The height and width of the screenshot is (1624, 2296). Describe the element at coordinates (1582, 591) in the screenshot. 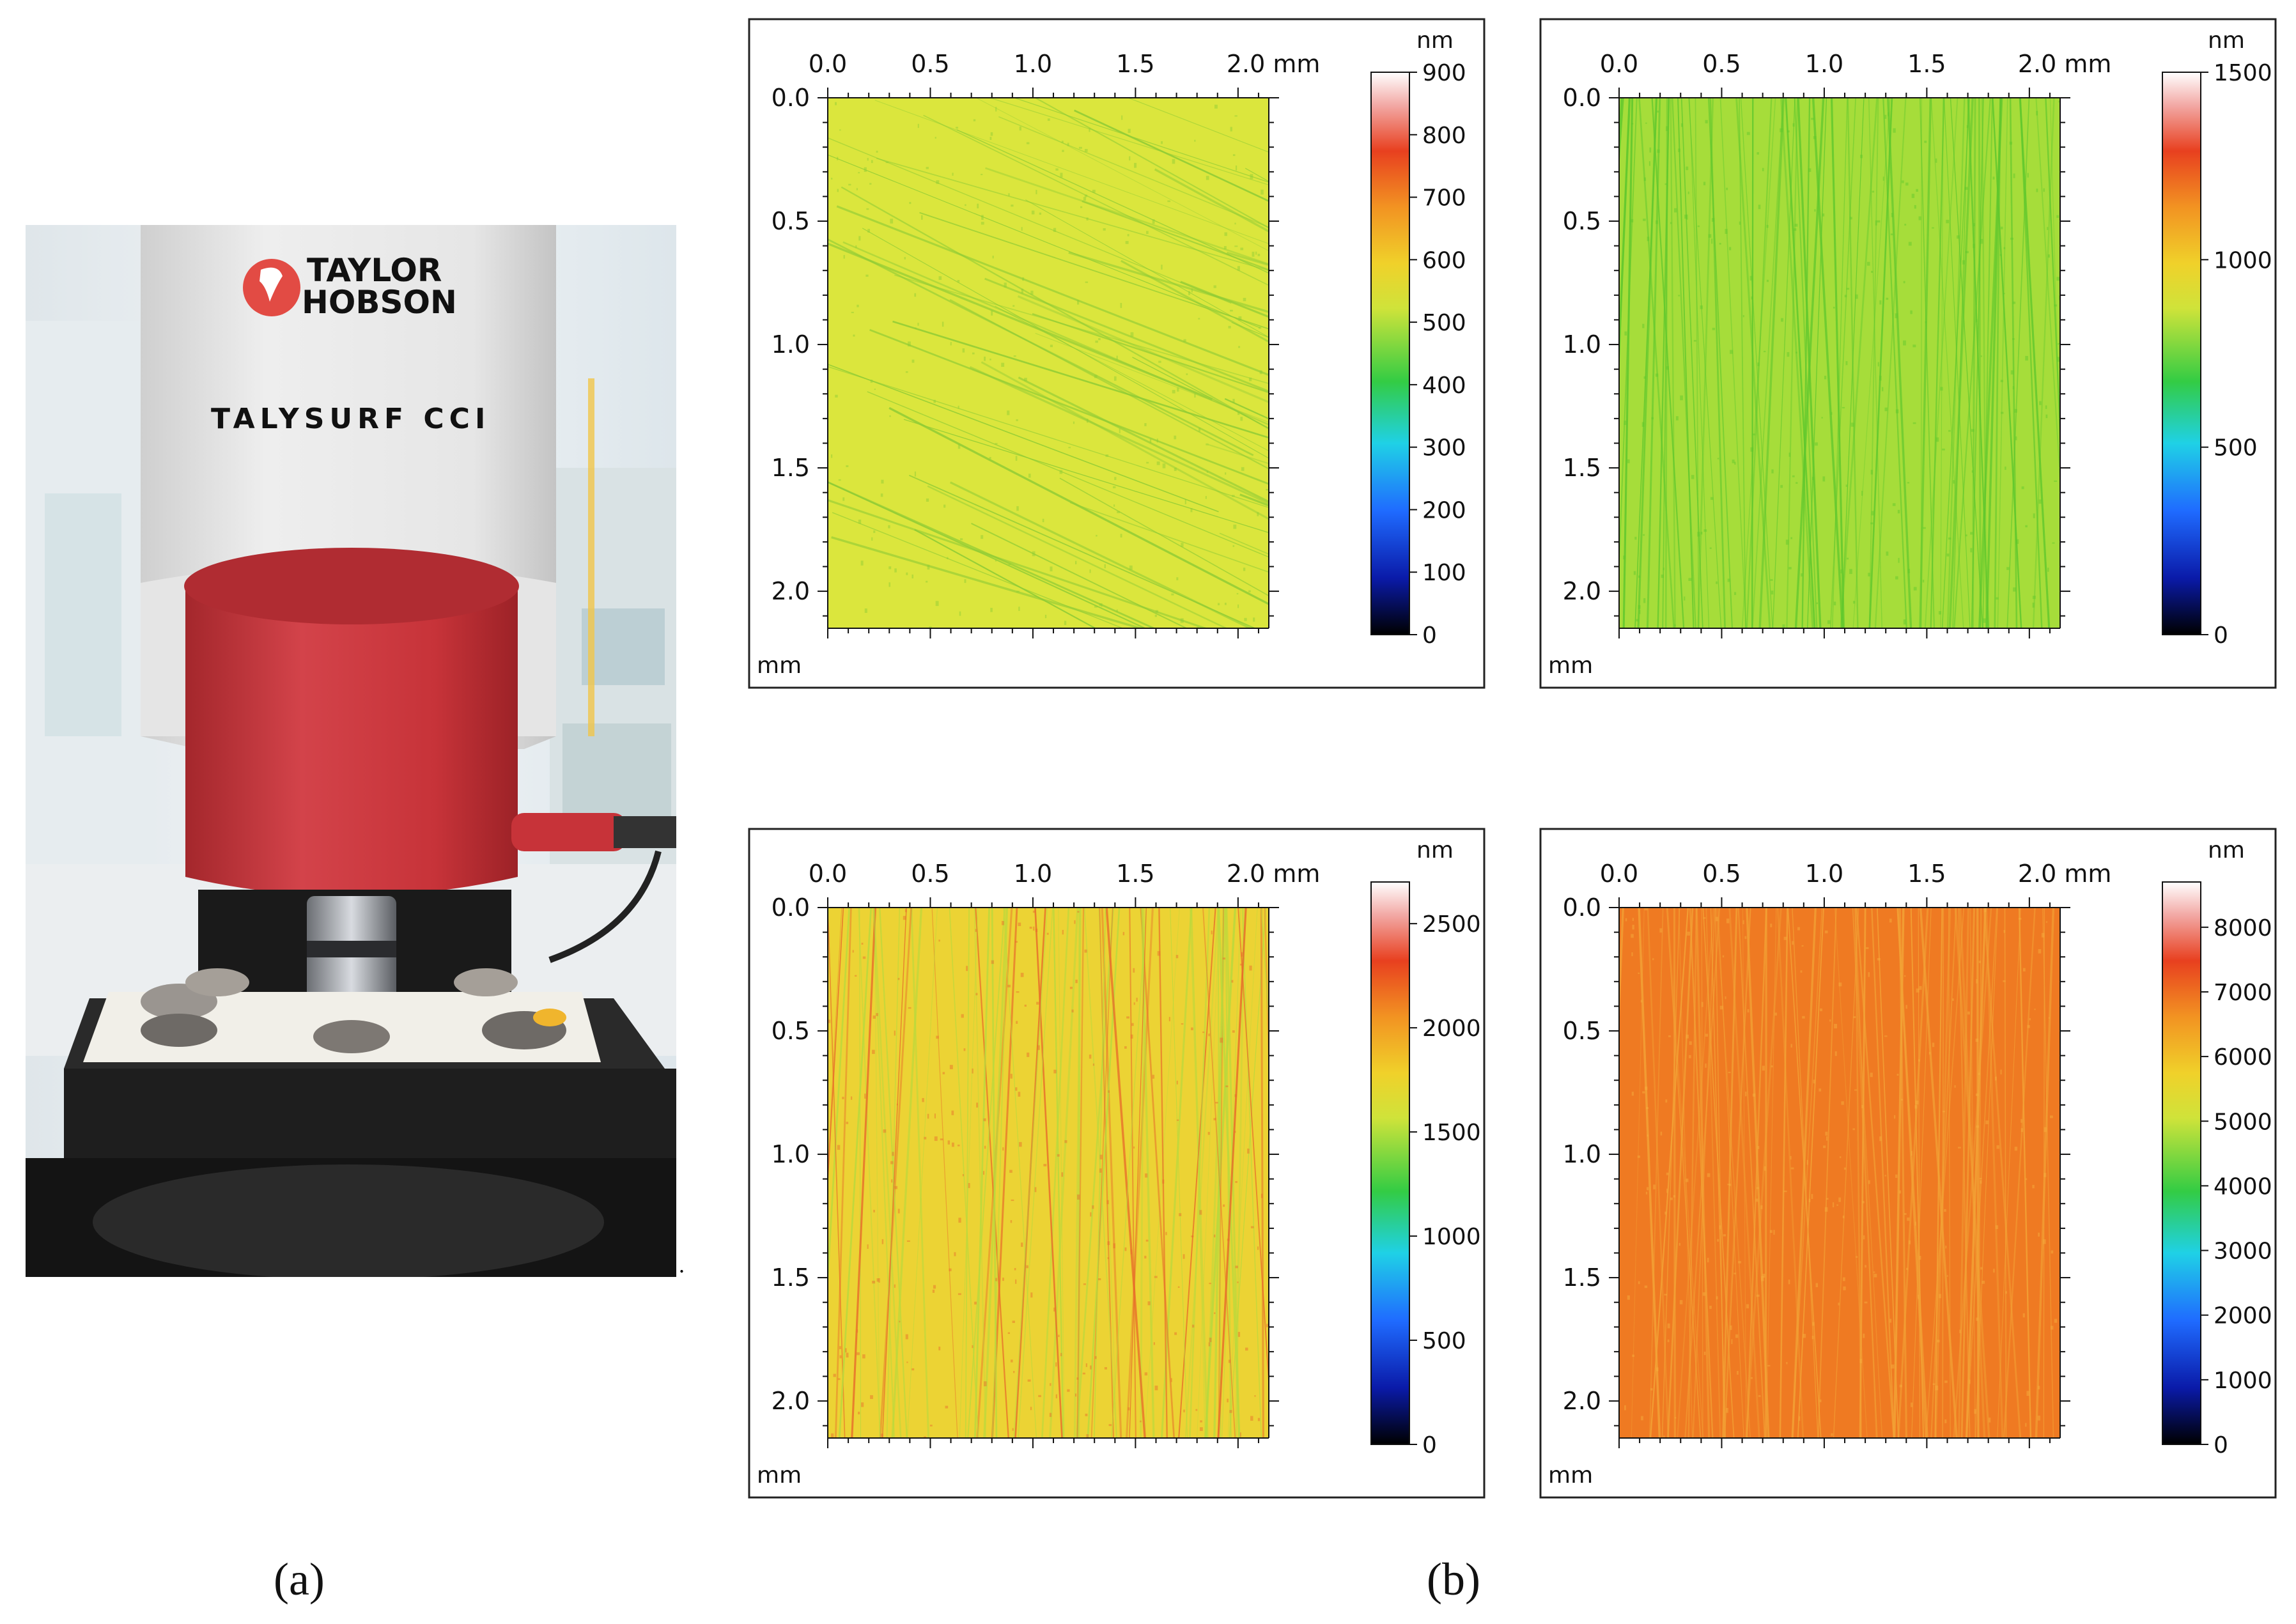

I see `y-tick-label: 2.0` at that location.